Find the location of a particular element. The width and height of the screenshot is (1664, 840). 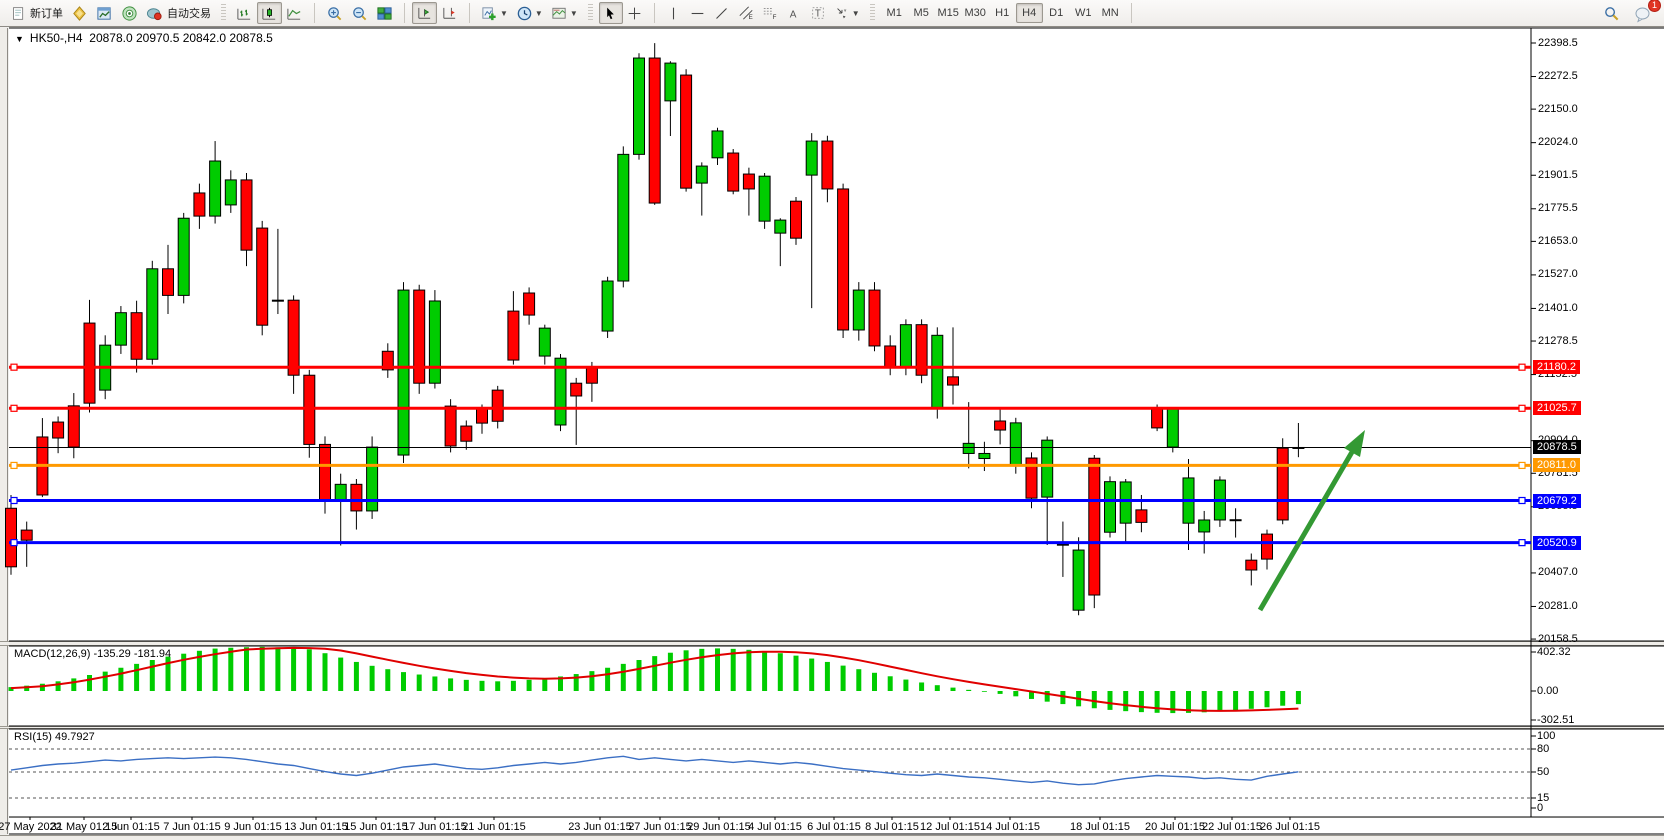

zoom-in-icon is located at coordinates (335, 13).